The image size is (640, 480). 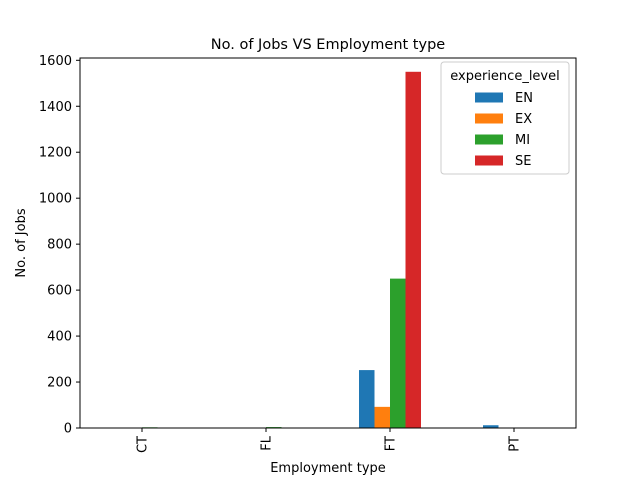 What do you see at coordinates (267, 442) in the screenshot?
I see `x-tick-label: FL` at bounding box center [267, 442].